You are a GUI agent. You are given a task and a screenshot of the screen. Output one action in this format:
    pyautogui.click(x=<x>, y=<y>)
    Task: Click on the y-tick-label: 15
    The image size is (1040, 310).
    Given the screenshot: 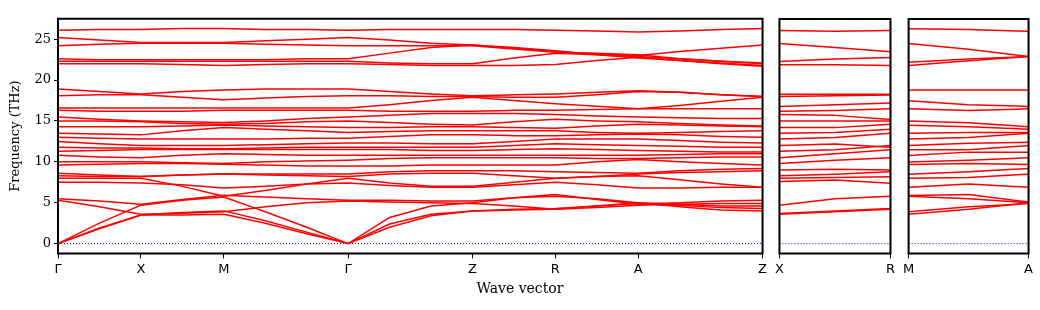 What is the action you would take?
    pyautogui.click(x=42, y=120)
    